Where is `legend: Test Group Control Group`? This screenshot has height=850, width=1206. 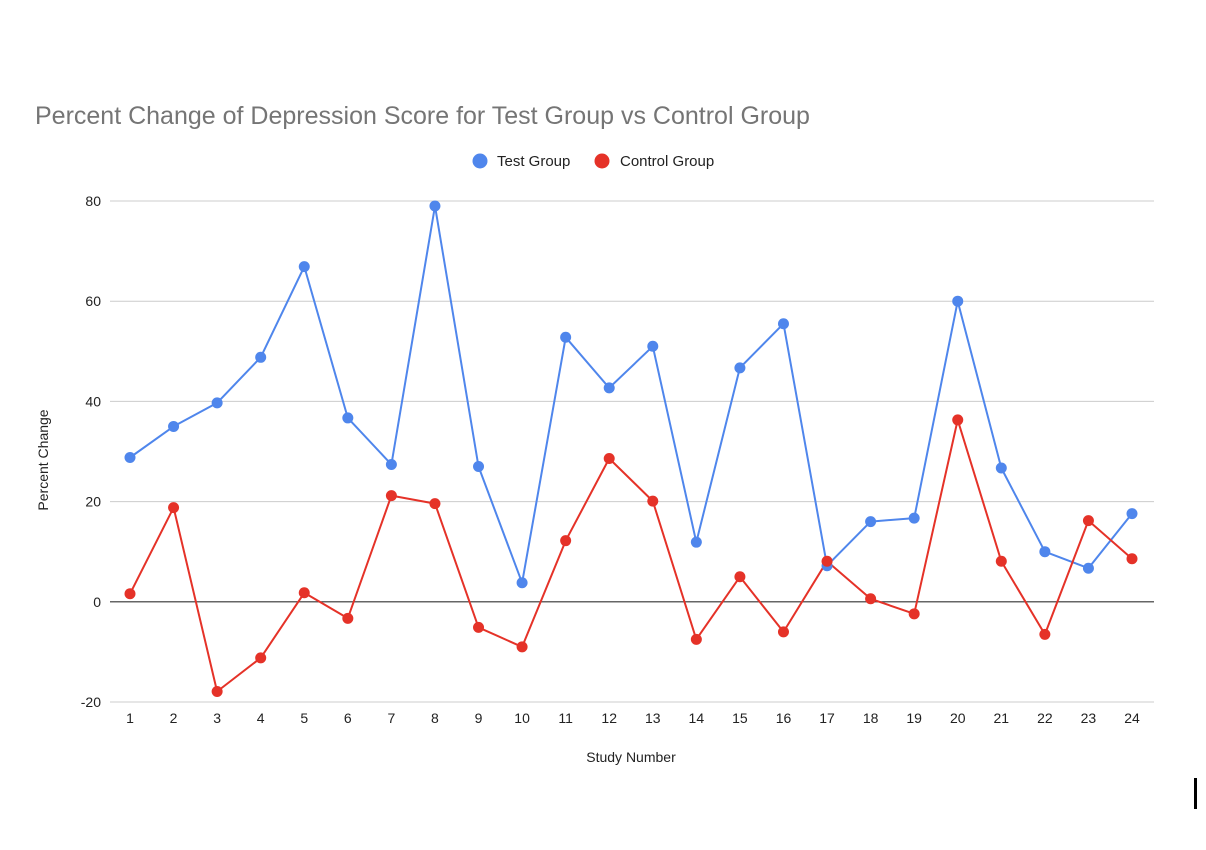
legend: Test Group Control Group is located at coordinates (593, 161).